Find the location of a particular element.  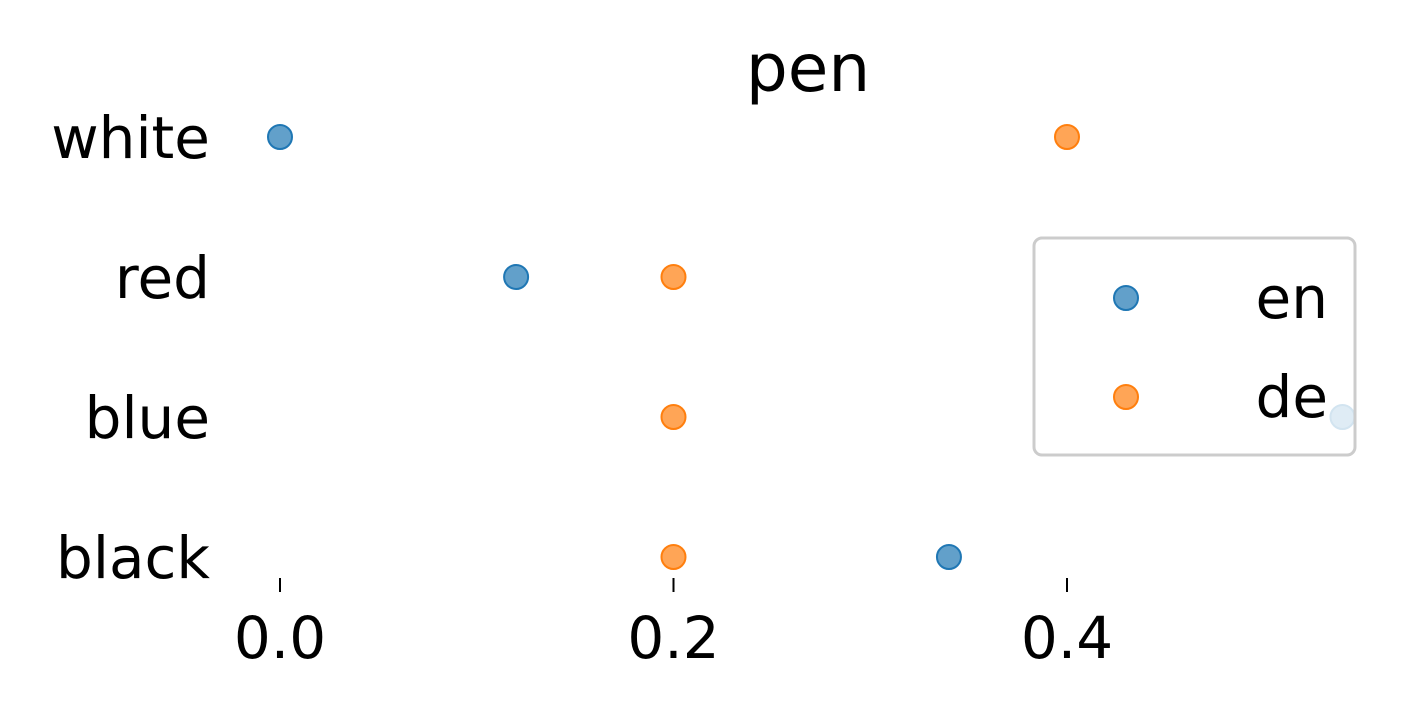

legend-marker-de is located at coordinates (1126, 397).